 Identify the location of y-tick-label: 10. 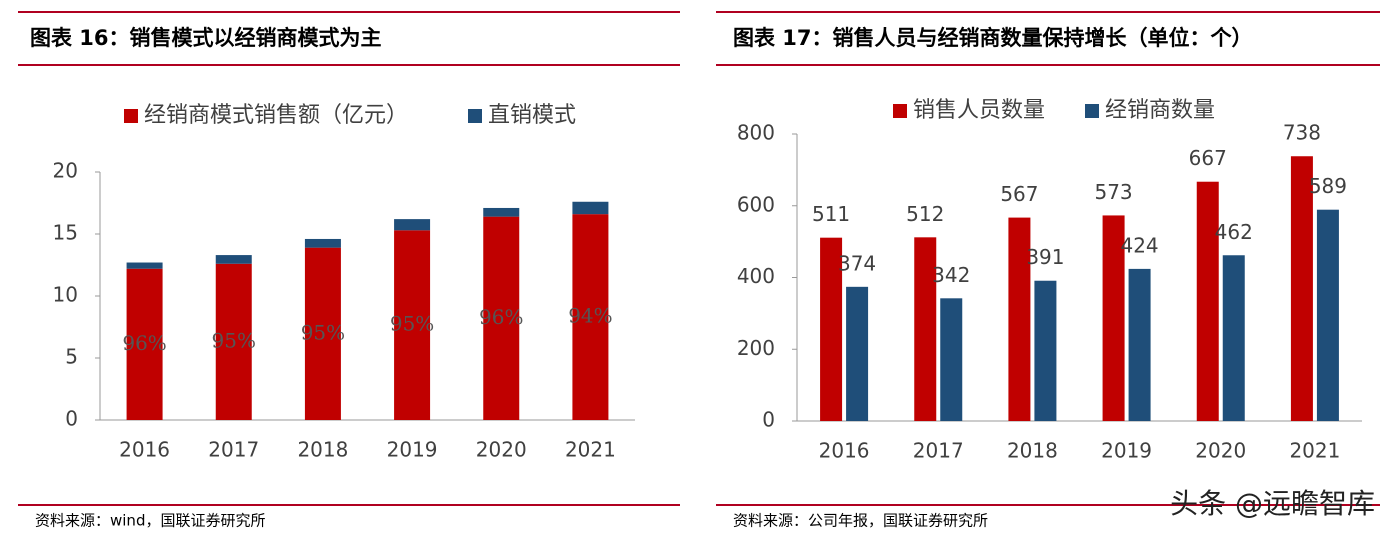
(65, 295).